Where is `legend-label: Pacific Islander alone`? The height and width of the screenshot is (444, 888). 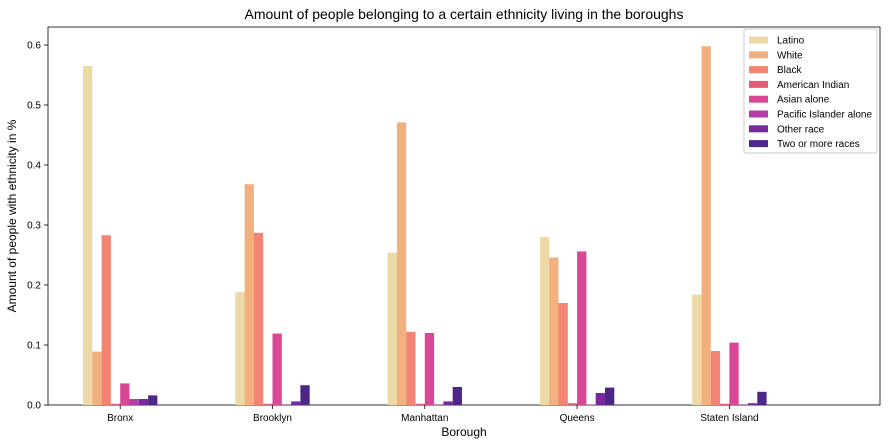
legend-label: Pacific Islander alone is located at coordinates (824, 115).